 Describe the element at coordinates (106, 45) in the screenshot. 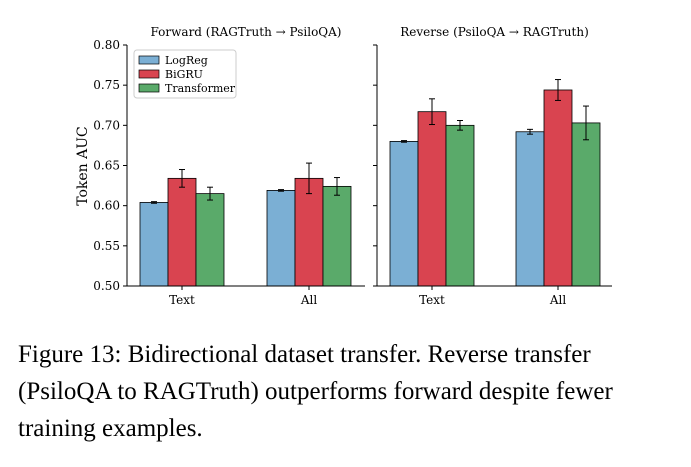

I see `y-tick-label: 0.80` at that location.